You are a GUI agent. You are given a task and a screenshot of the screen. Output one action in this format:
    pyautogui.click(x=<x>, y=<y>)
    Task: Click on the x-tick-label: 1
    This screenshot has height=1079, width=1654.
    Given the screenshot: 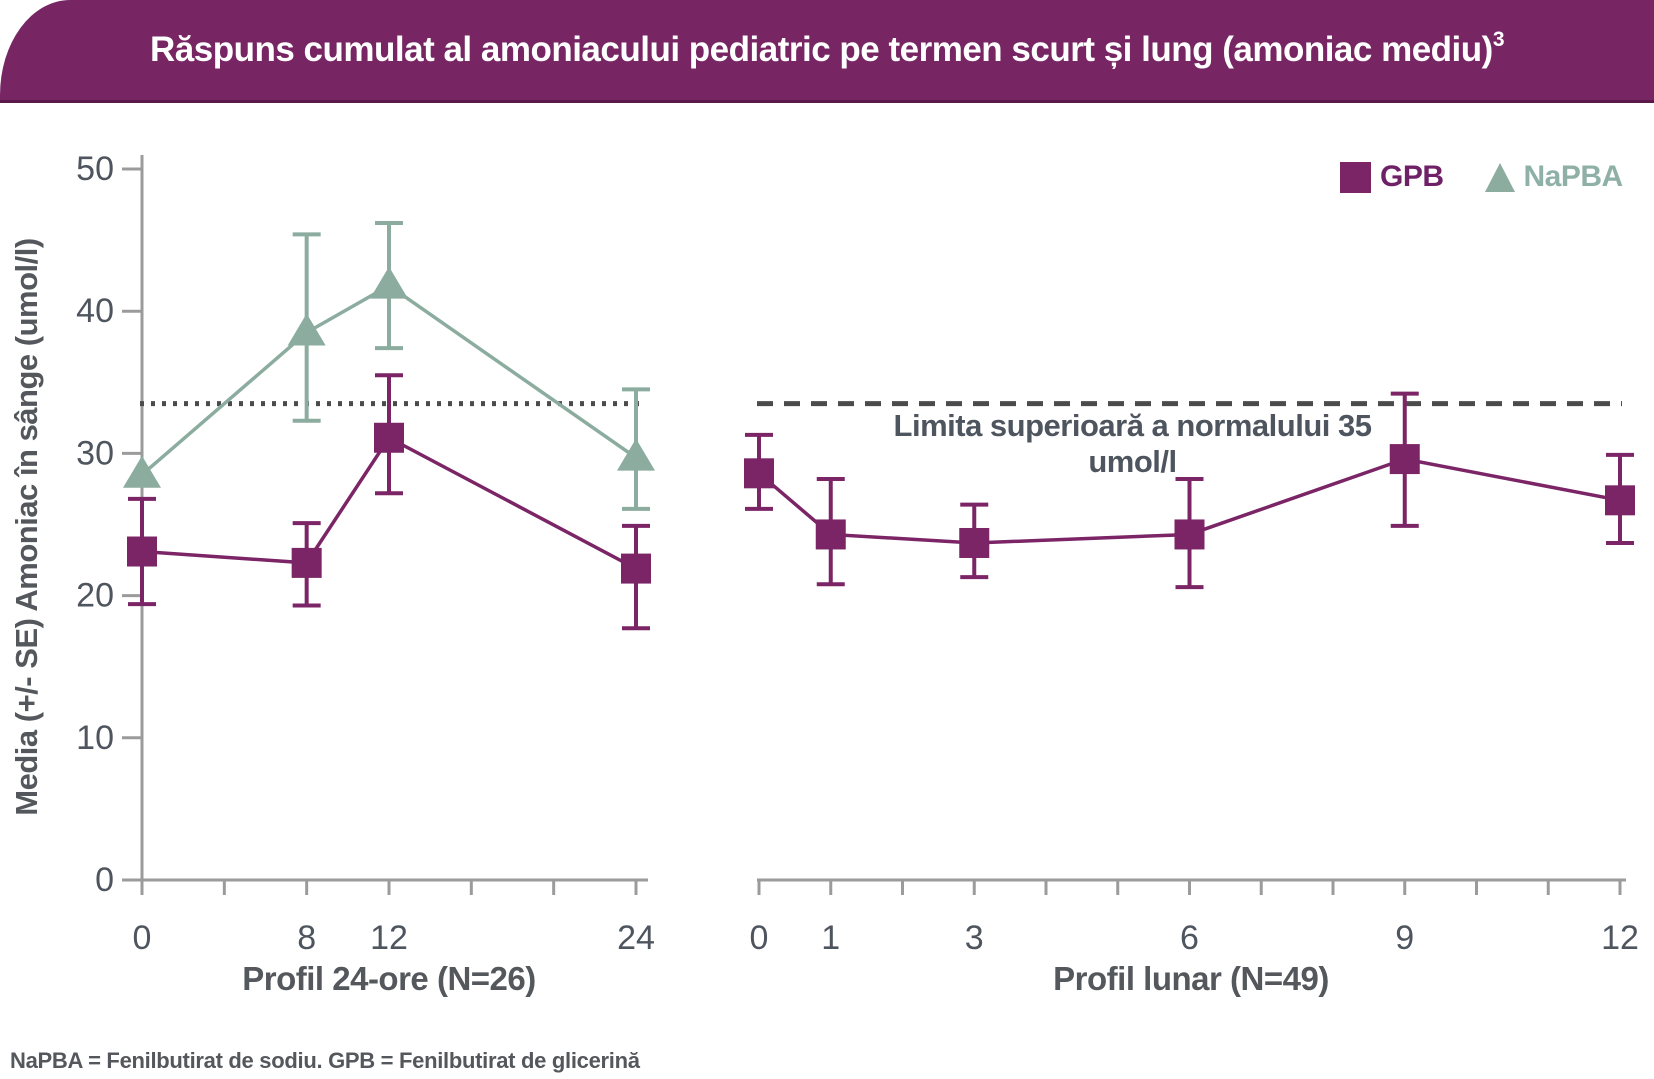 What is the action you would take?
    pyautogui.click(x=830, y=938)
    